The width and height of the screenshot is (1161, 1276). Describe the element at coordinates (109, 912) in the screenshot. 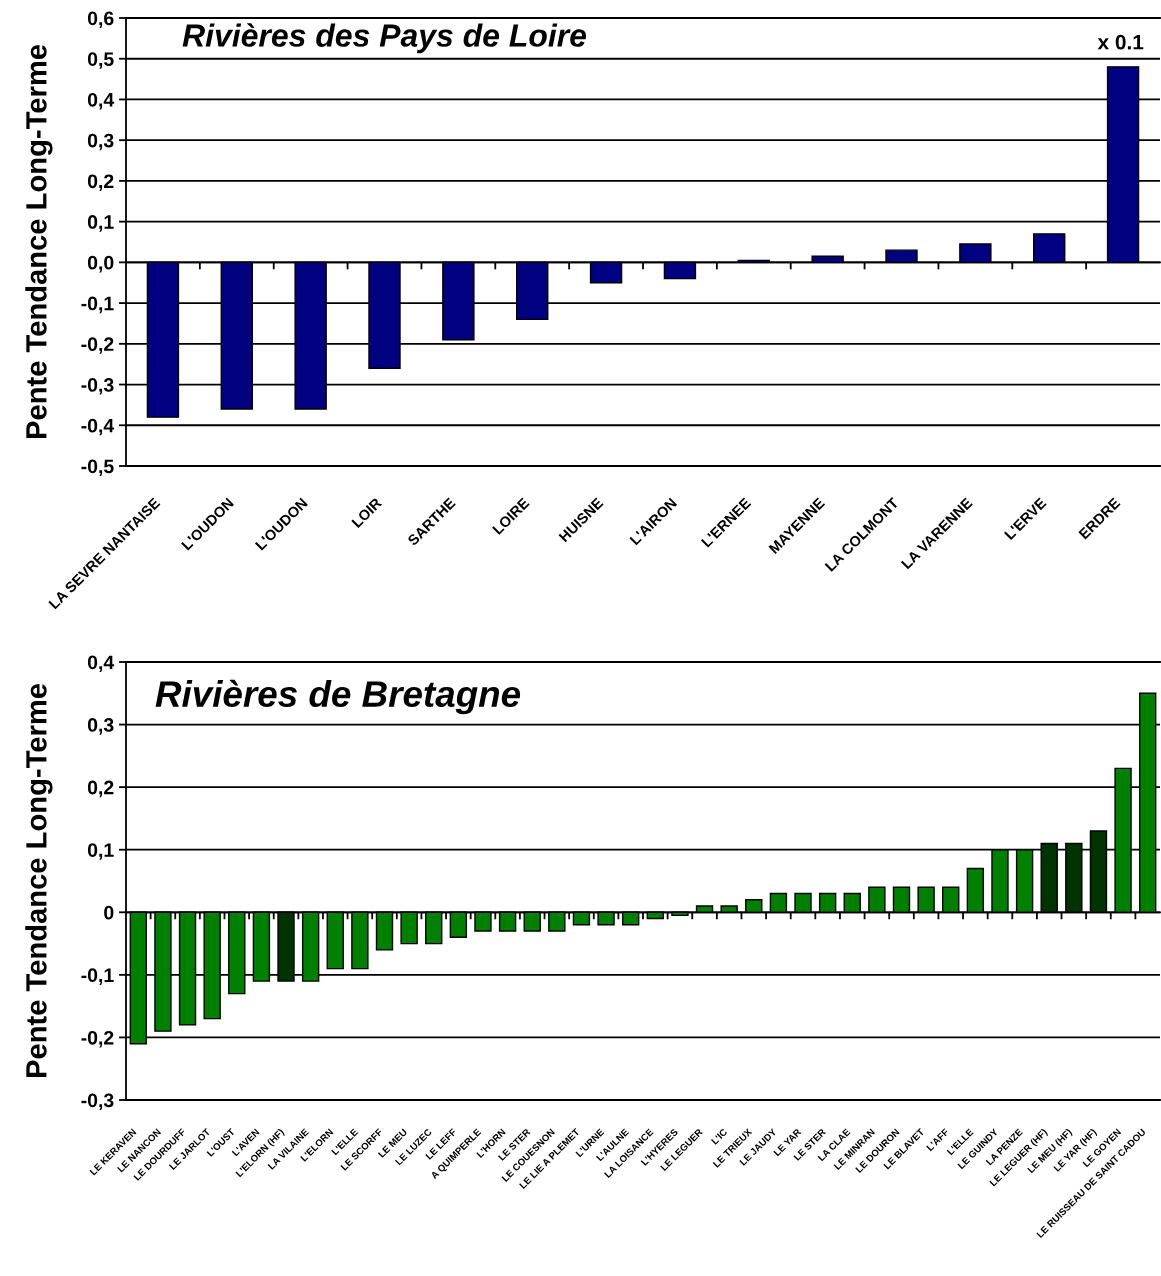

I see `y-tick-label: 0` at that location.